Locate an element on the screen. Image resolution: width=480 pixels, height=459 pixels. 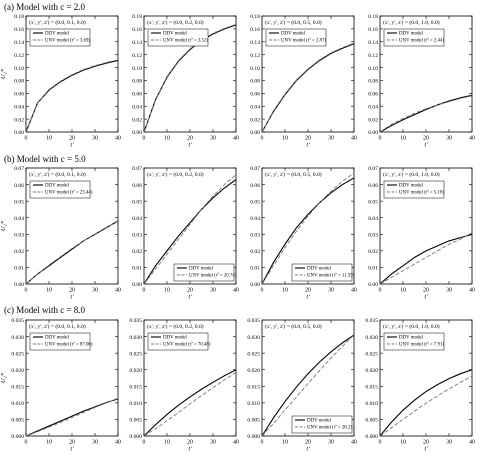
group-label-c: (c) Model with c = 8.0 is located at coordinates (45, 310).